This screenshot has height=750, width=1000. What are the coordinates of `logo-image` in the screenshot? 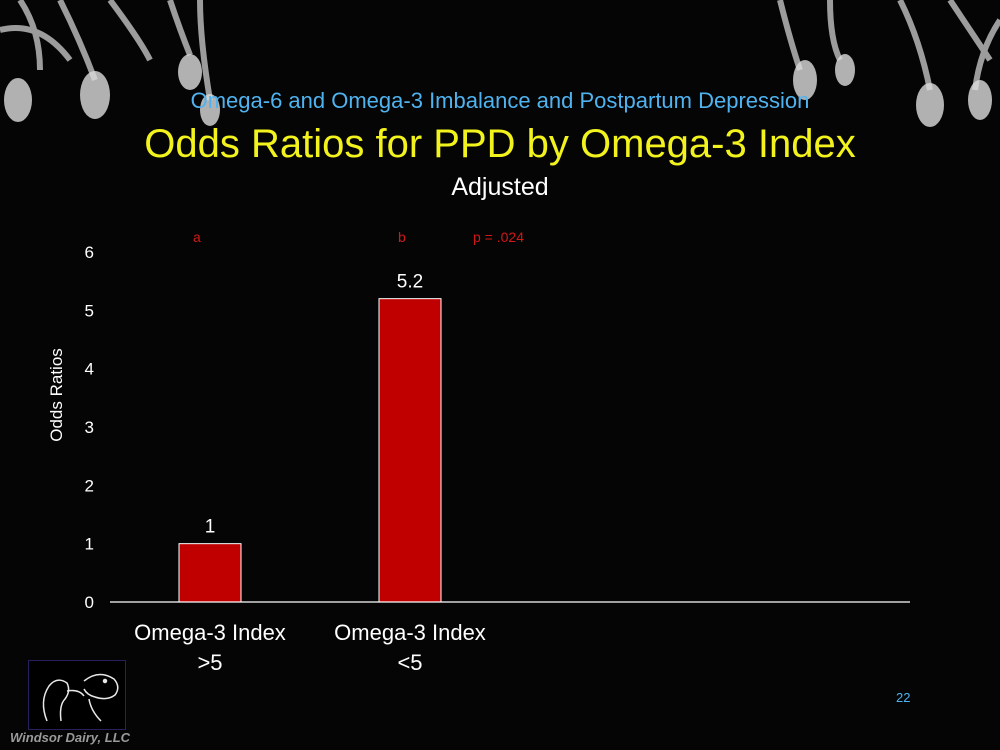 It's located at (77, 695).